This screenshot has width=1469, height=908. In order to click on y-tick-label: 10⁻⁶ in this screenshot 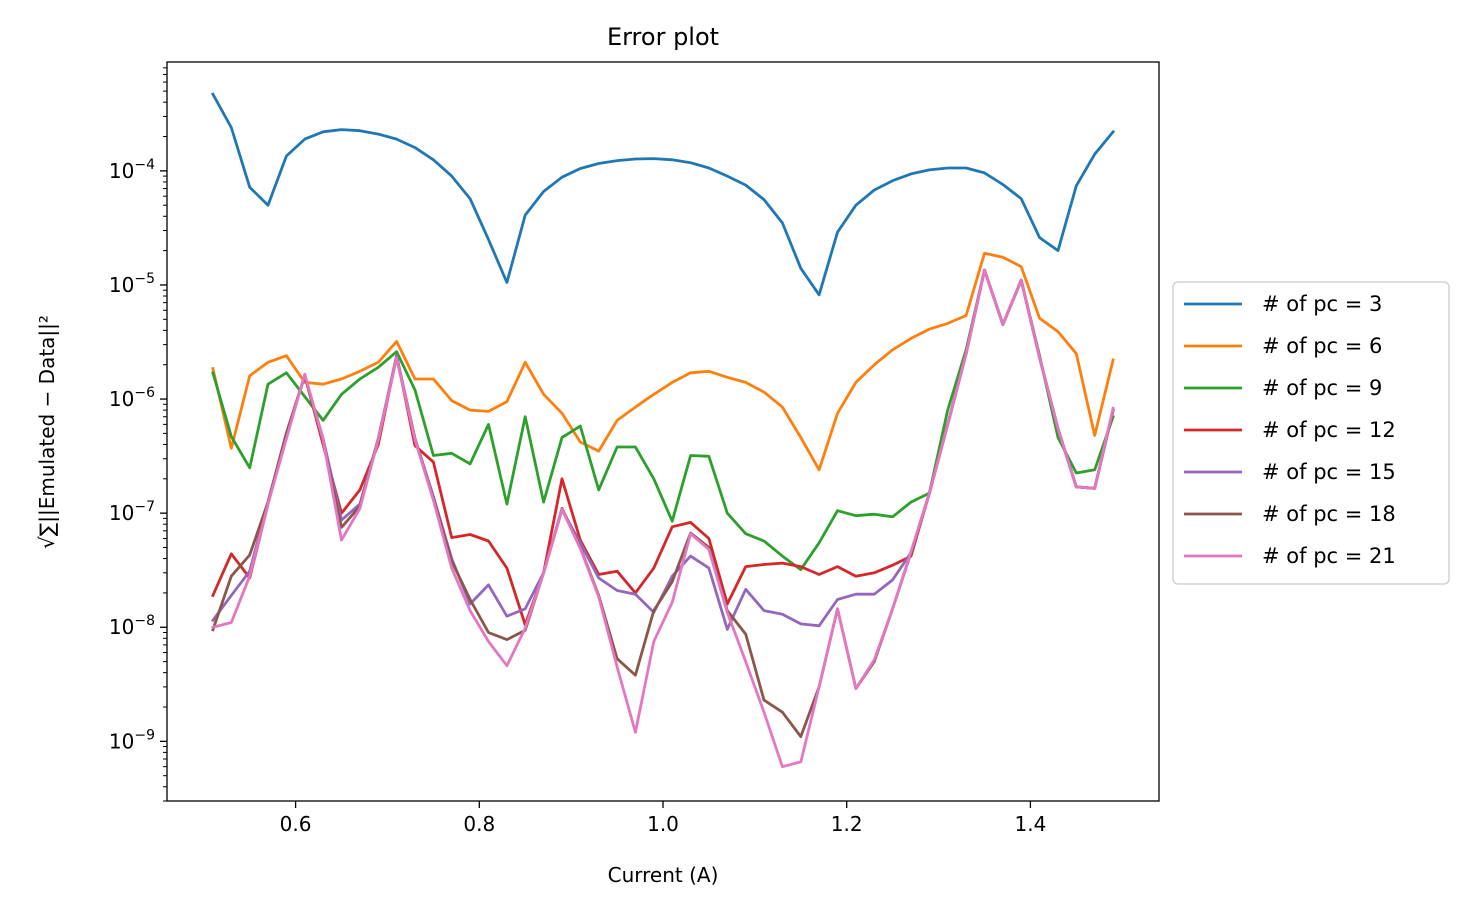, I will do `click(132, 398)`.